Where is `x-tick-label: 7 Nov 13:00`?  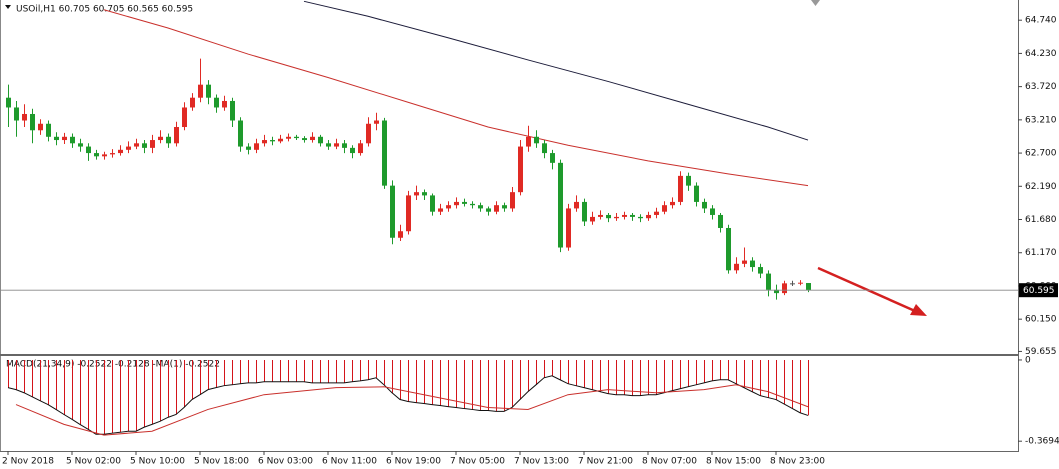 x-tick-label: 7 Nov 13:00 is located at coordinates (541, 462).